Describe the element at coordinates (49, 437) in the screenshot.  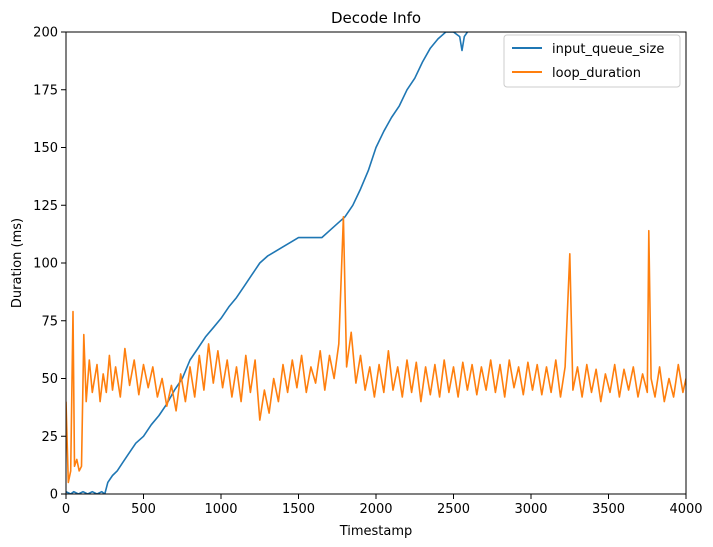
I see `y-tick-label: 25` at that location.